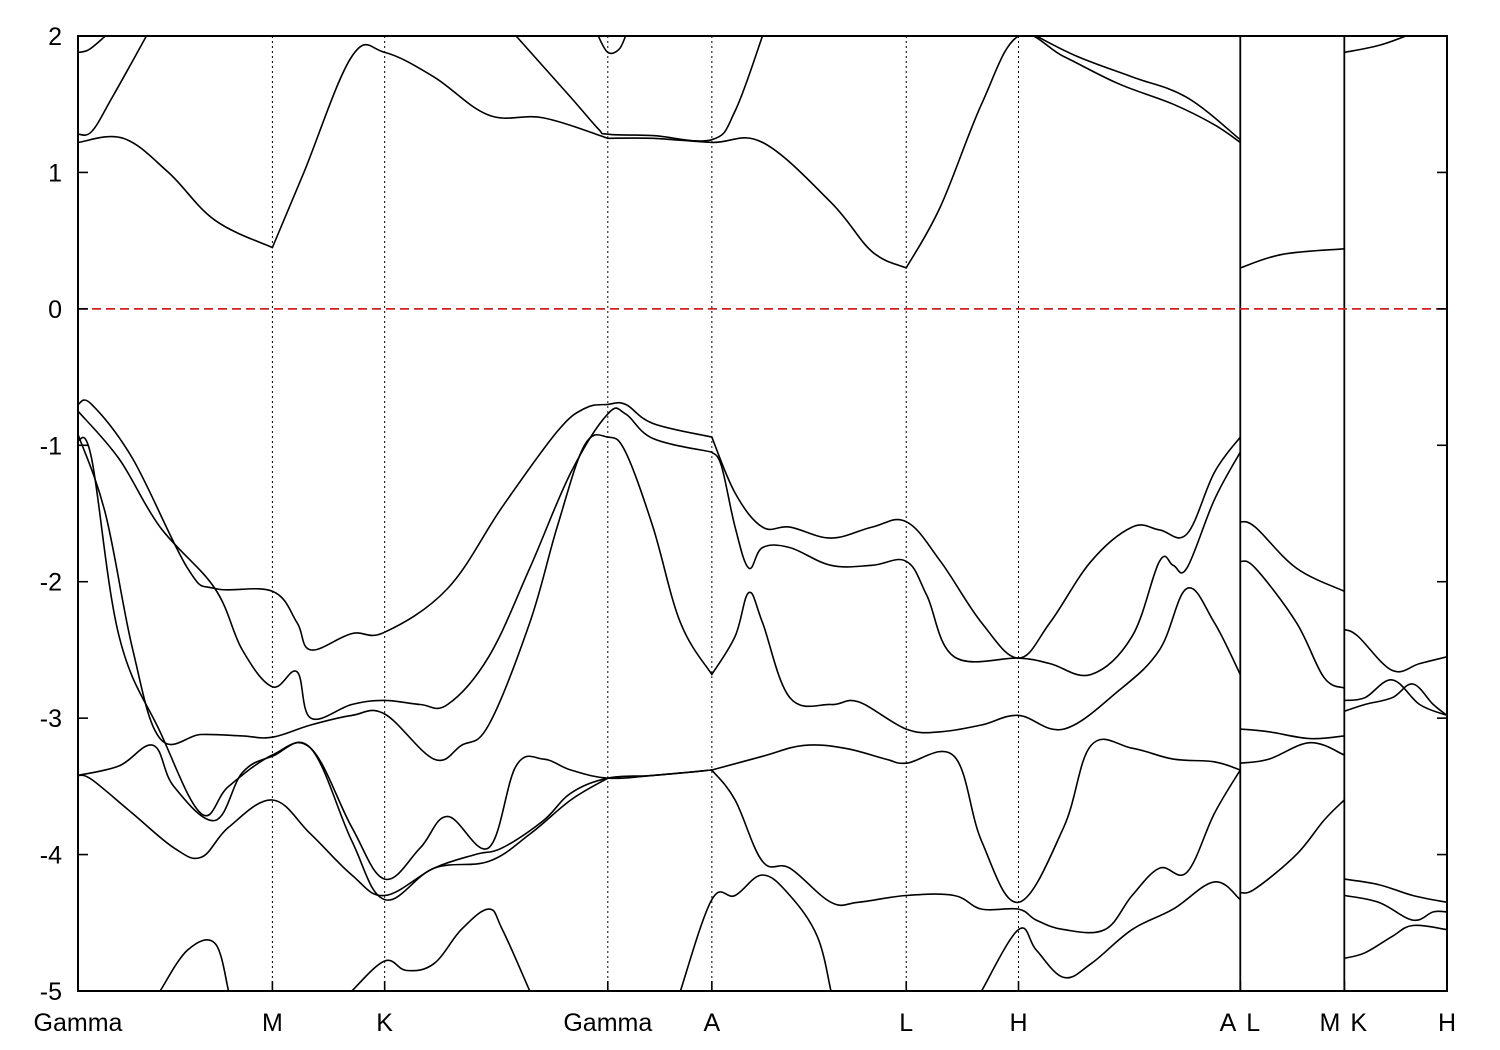  I want to click on x-tick-label-10: K, so click(1358, 1023).